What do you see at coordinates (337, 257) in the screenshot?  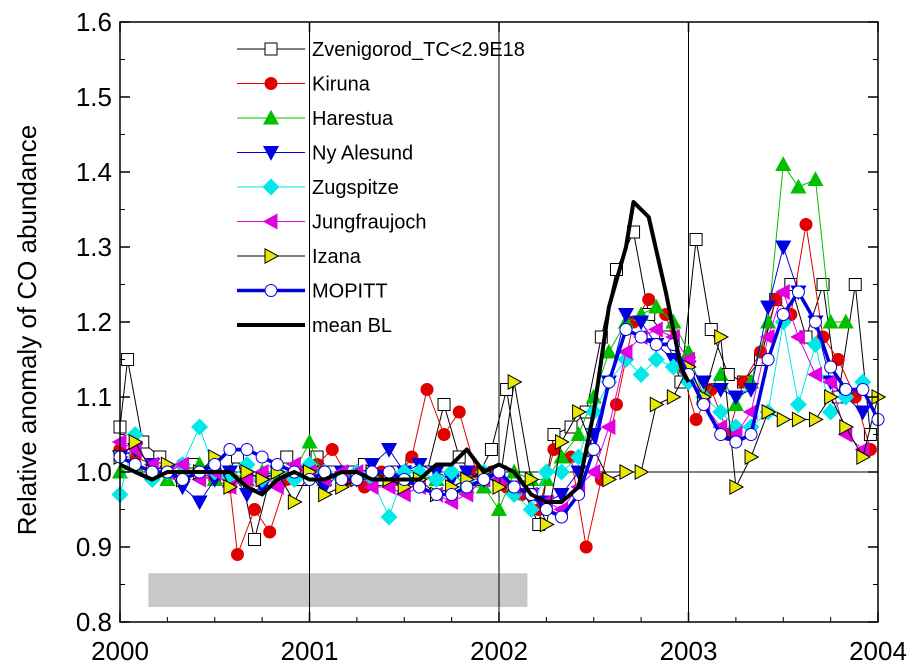 I see `legend-label: Izana` at bounding box center [337, 257].